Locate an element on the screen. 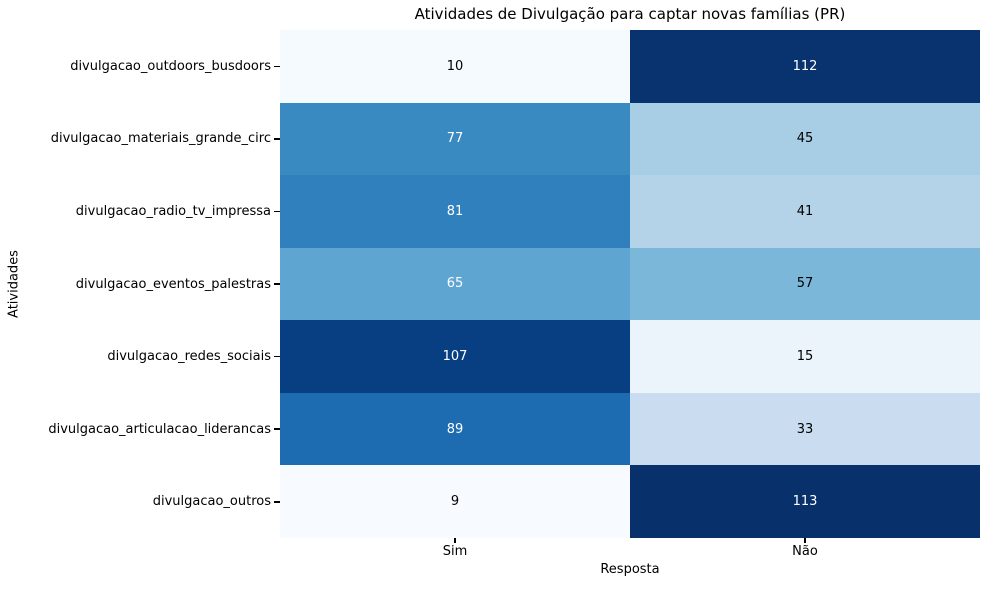 This screenshot has height=590, width=989. y-tick-row: divulgacao_materiais_grande_circ is located at coordinates (140, 139).